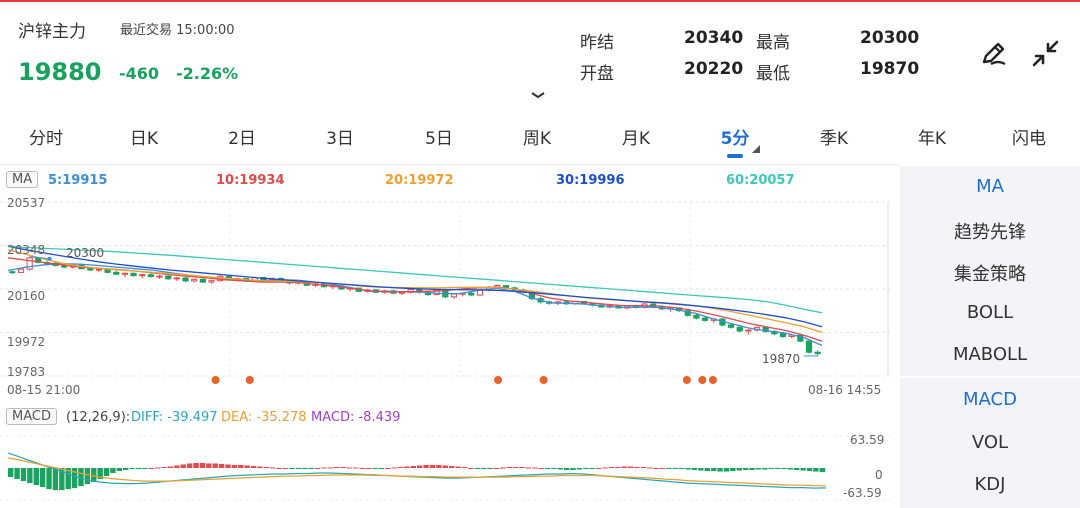 Image resolution: width=1080 pixels, height=508 pixels. What do you see at coordinates (714, 69) in the screenshot?
I see `open-value: 20220` at bounding box center [714, 69].